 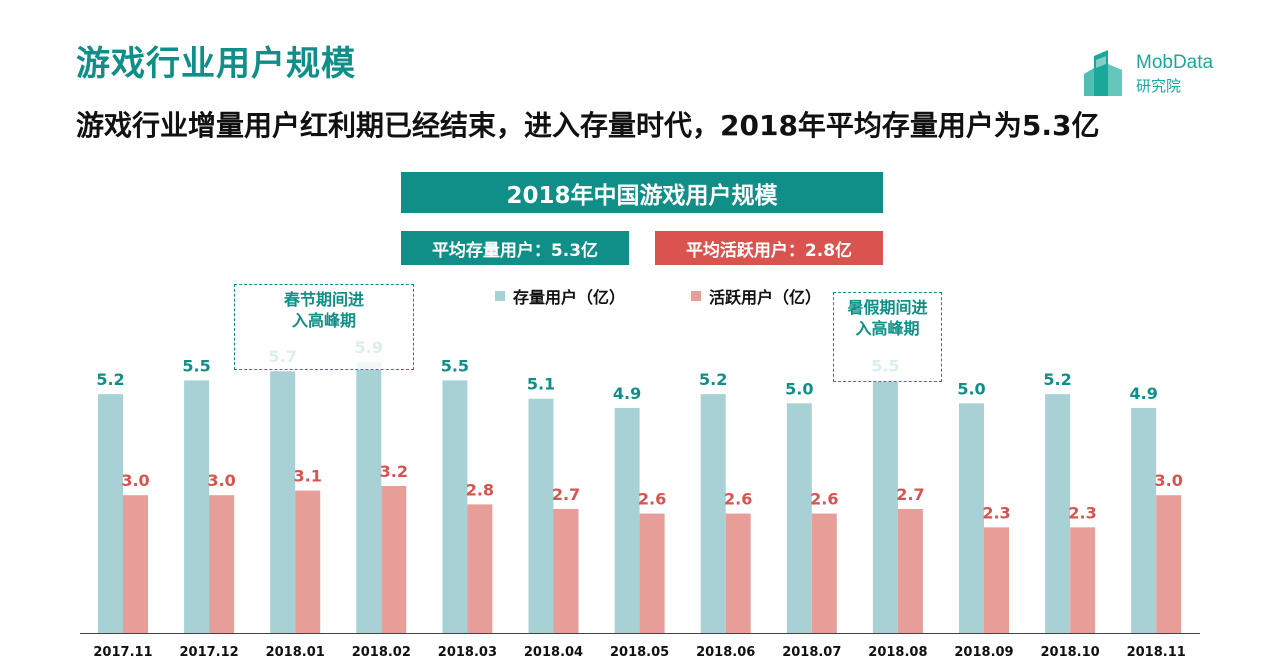 What do you see at coordinates (971, 518) in the screenshot?
I see `bar-stock-2018.09` at bounding box center [971, 518].